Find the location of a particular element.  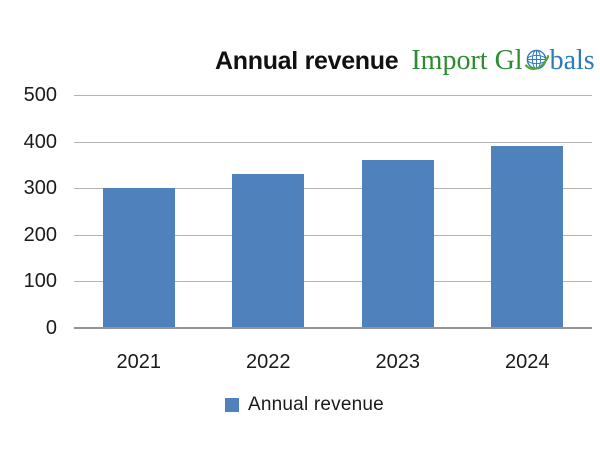

y-axis-label-400: 400 is located at coordinates (40, 141).